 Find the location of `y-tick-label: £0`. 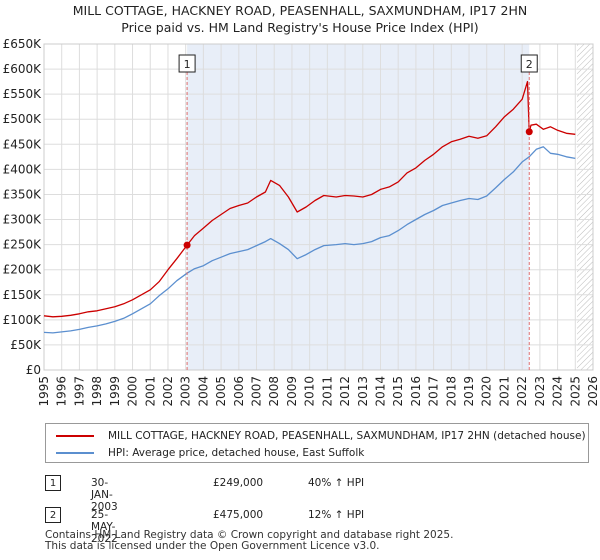

y-tick-label: £0 is located at coordinates (33, 370).